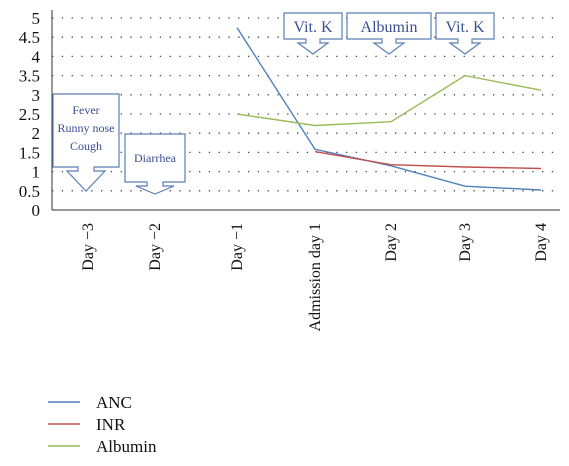 This screenshot has width=569, height=466. I want to click on x-tick-label: Day 2, so click(391, 242).